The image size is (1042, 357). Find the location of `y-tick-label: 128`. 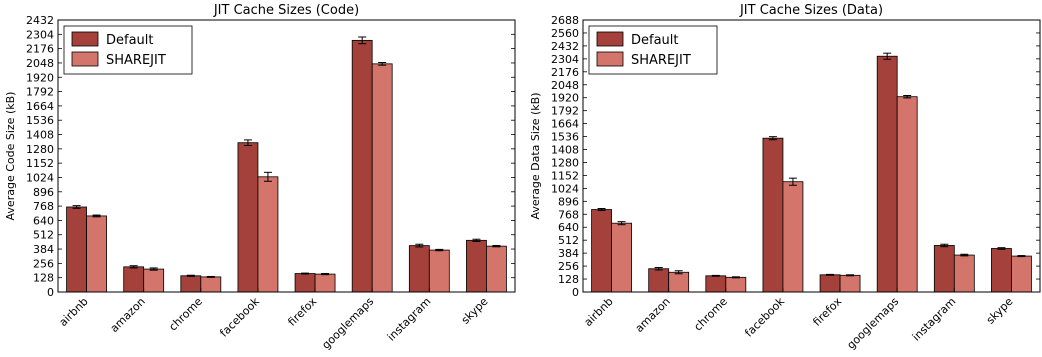

y-tick-label: 128 is located at coordinates (43, 278).